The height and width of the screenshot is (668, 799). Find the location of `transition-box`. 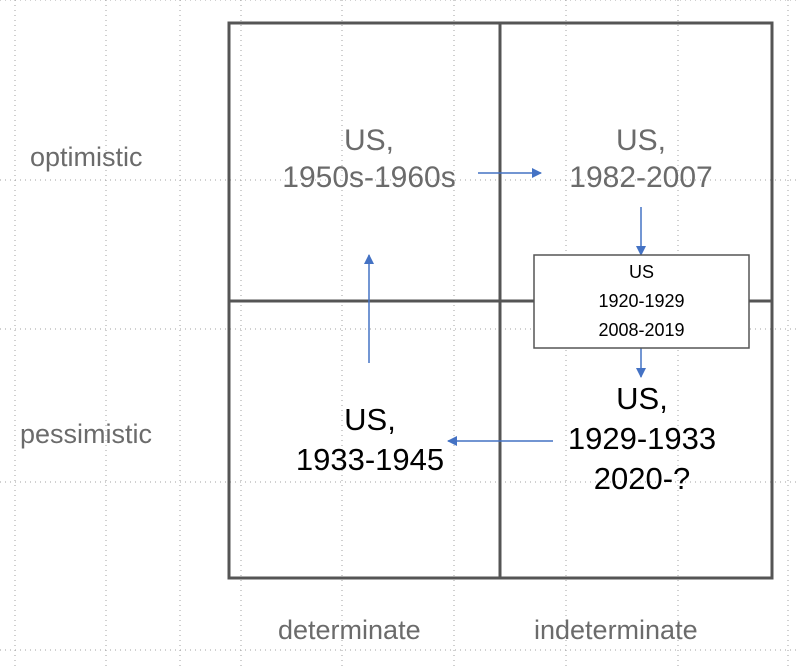

transition-box is located at coordinates (641, 301).